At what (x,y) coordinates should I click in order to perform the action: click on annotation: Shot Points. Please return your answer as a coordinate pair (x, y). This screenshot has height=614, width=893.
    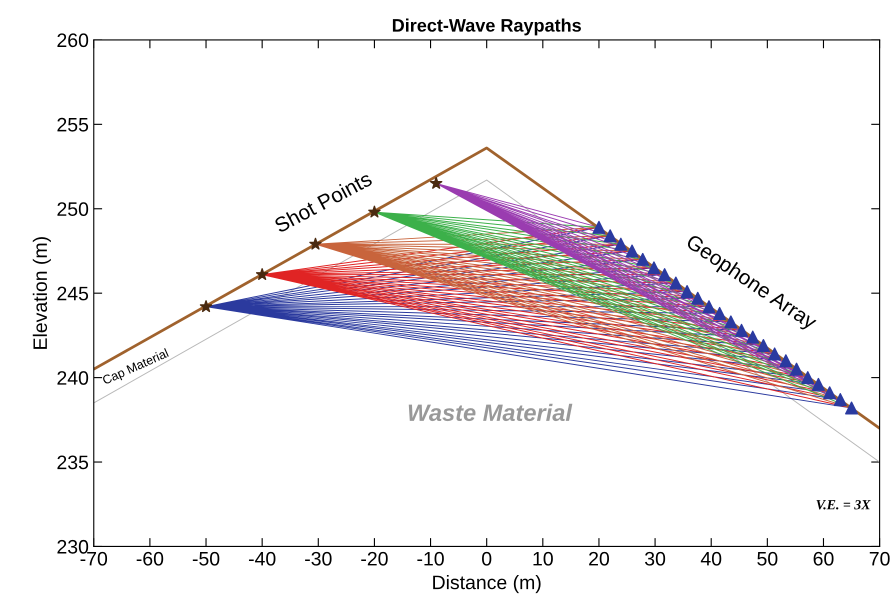
    Looking at the image, I should click on (323, 202).